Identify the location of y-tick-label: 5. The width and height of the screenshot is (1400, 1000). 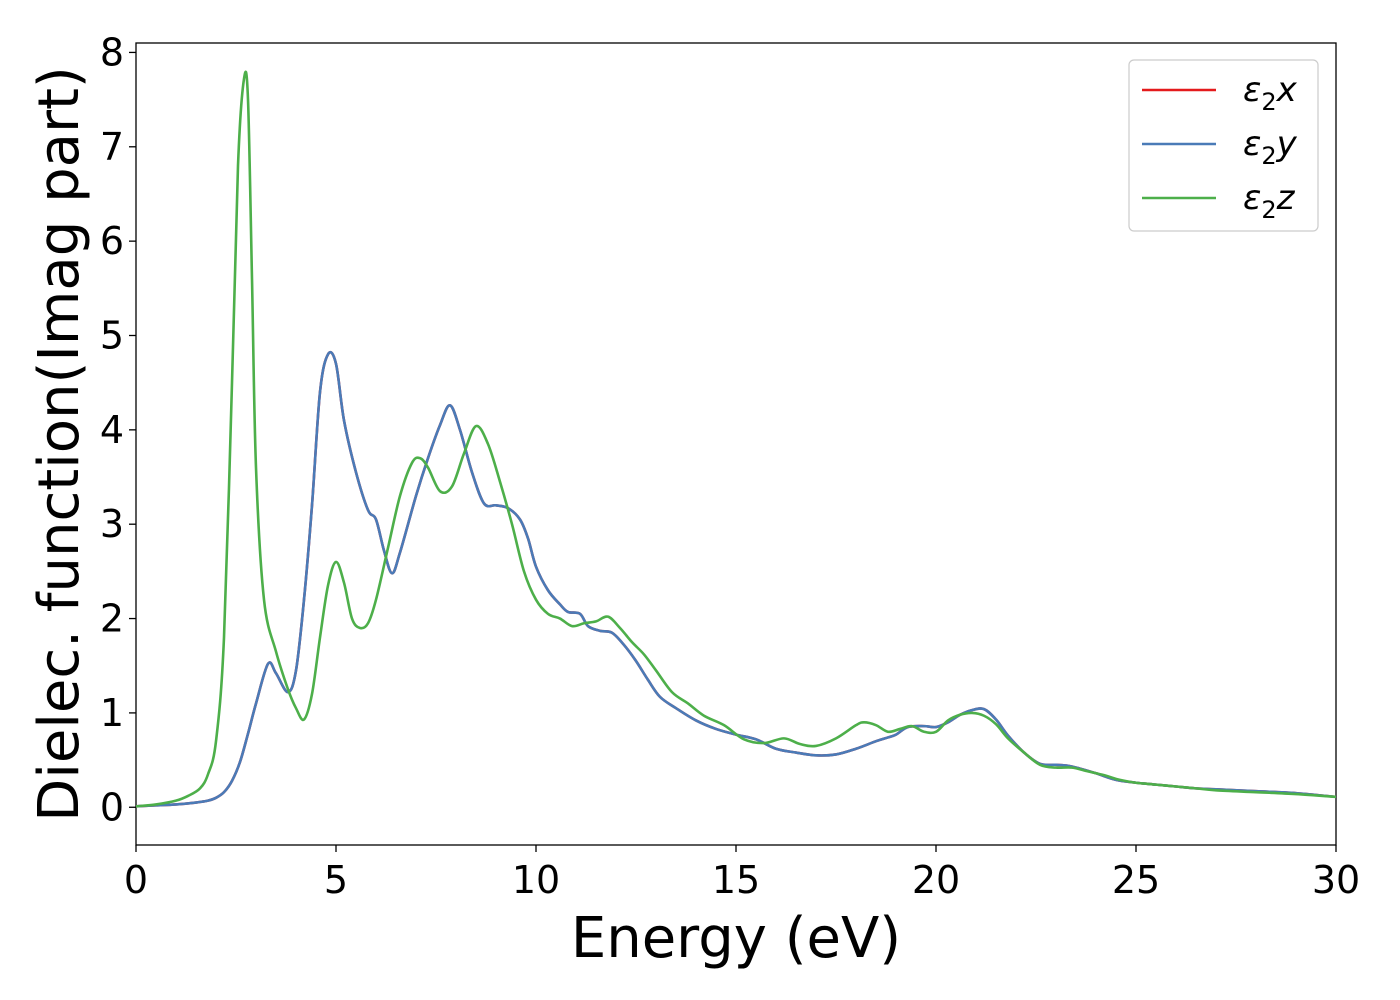
(112, 335).